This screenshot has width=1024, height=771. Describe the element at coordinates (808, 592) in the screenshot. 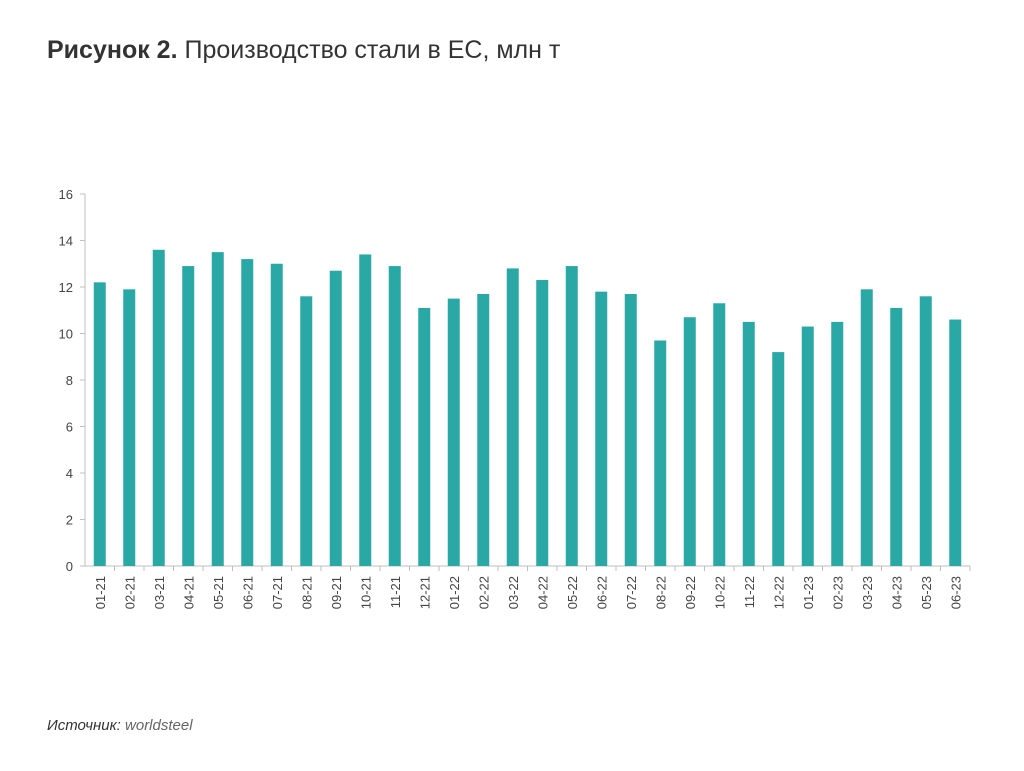

I see `x-tick-label: 01-23` at that location.